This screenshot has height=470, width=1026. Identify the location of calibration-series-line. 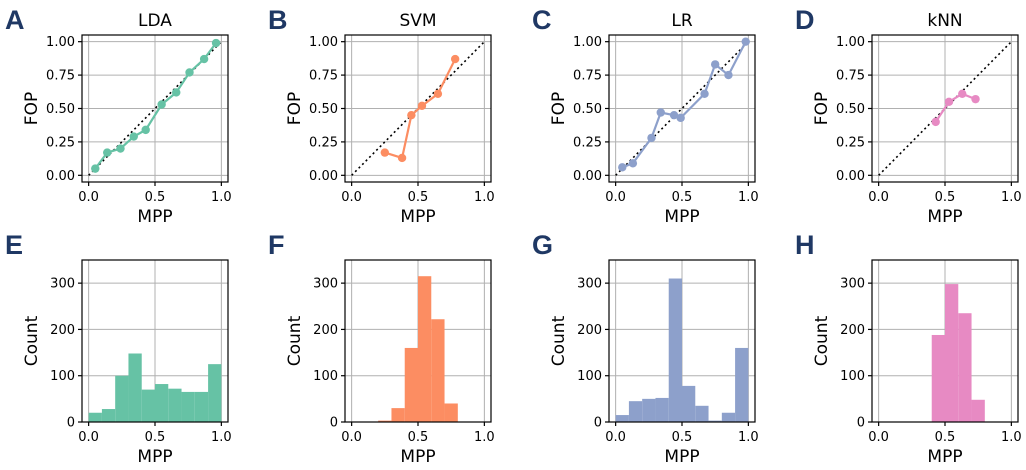
(955, 107).